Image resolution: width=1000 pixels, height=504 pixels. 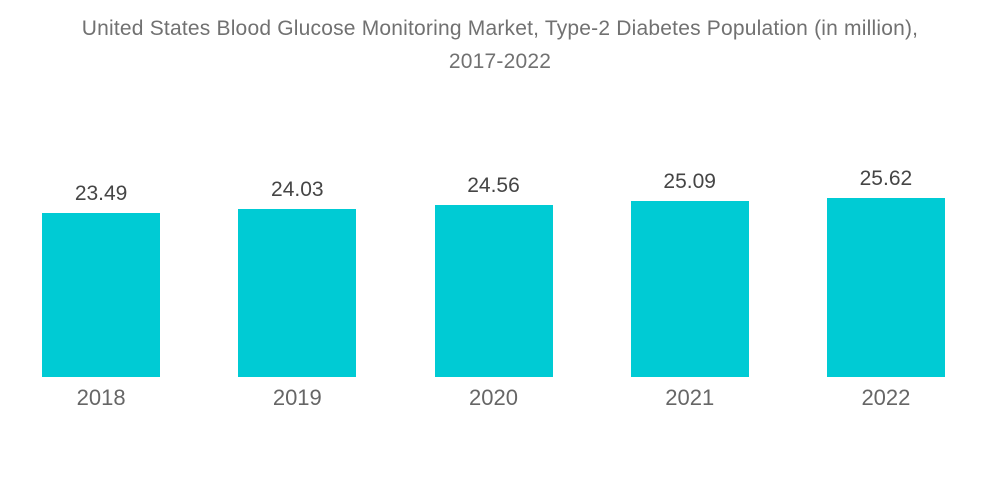 What do you see at coordinates (500, 61) in the screenshot?
I see `chart-title-line2: 2017-2022` at bounding box center [500, 61].